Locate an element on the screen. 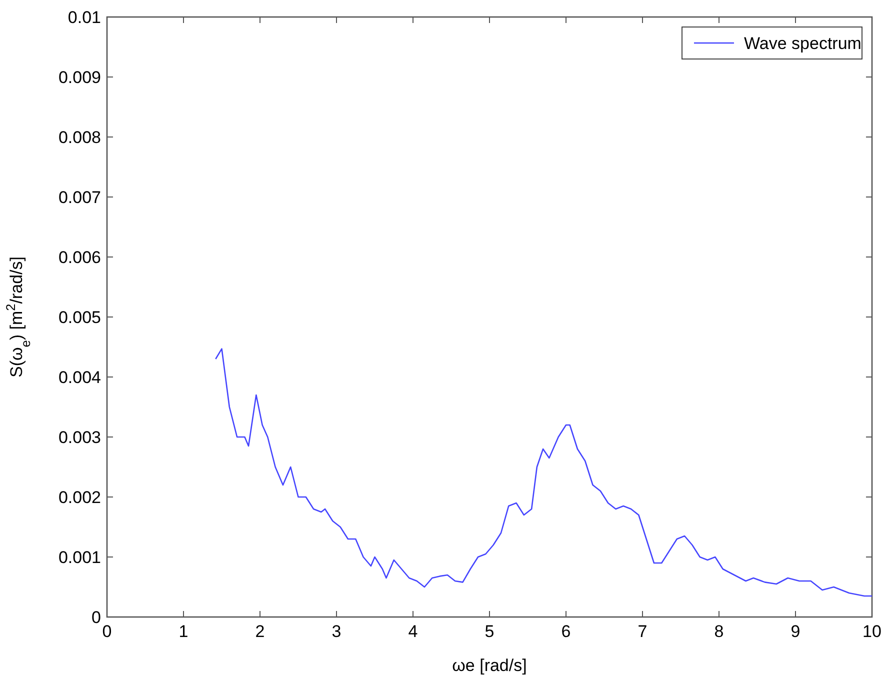  x-tick-label: 3 is located at coordinates (337, 631).